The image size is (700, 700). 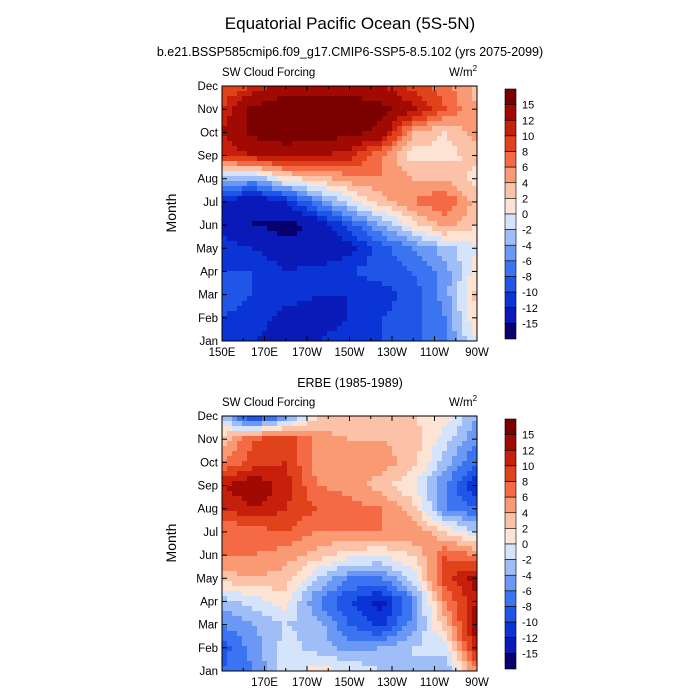 I want to click on colorbar-label: -6, so click(x=527, y=262).